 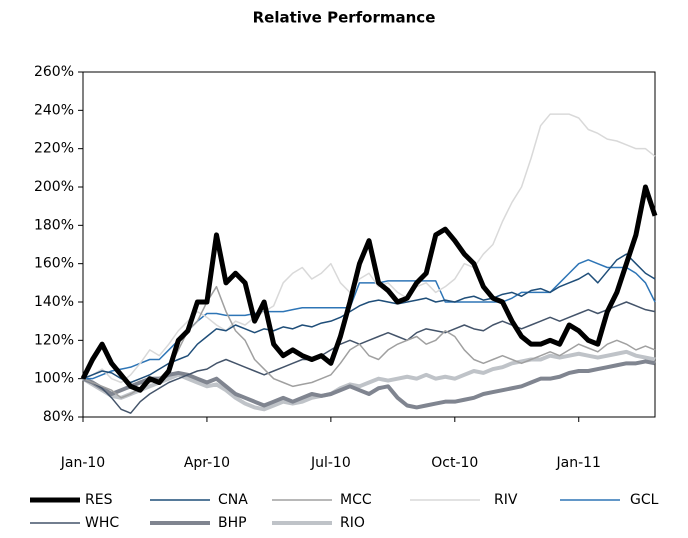 I want to click on y-tick-label: 200%, so click(x=54, y=187).